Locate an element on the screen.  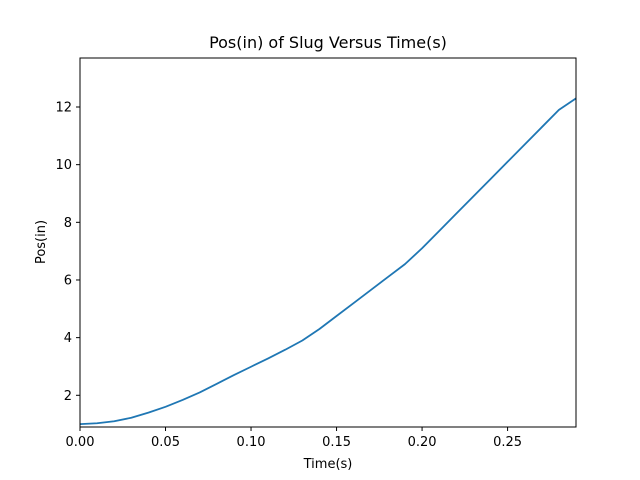
y-tick-label: 8 is located at coordinates (68, 223).